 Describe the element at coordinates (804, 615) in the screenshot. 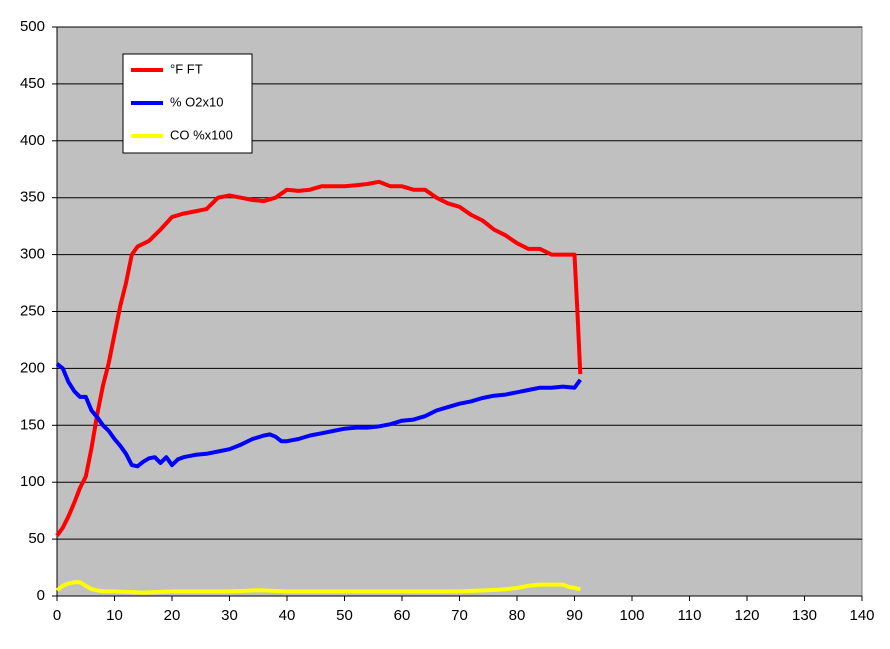

I see `x-tick-label: 130` at that location.